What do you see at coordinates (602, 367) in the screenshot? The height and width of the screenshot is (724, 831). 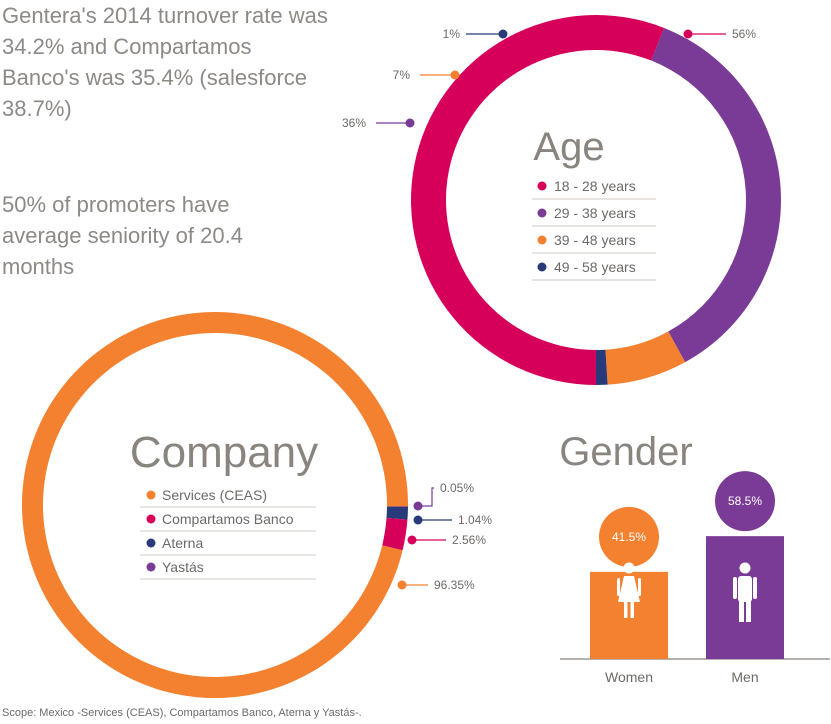 I see `age-slice-49-58-years` at bounding box center [602, 367].